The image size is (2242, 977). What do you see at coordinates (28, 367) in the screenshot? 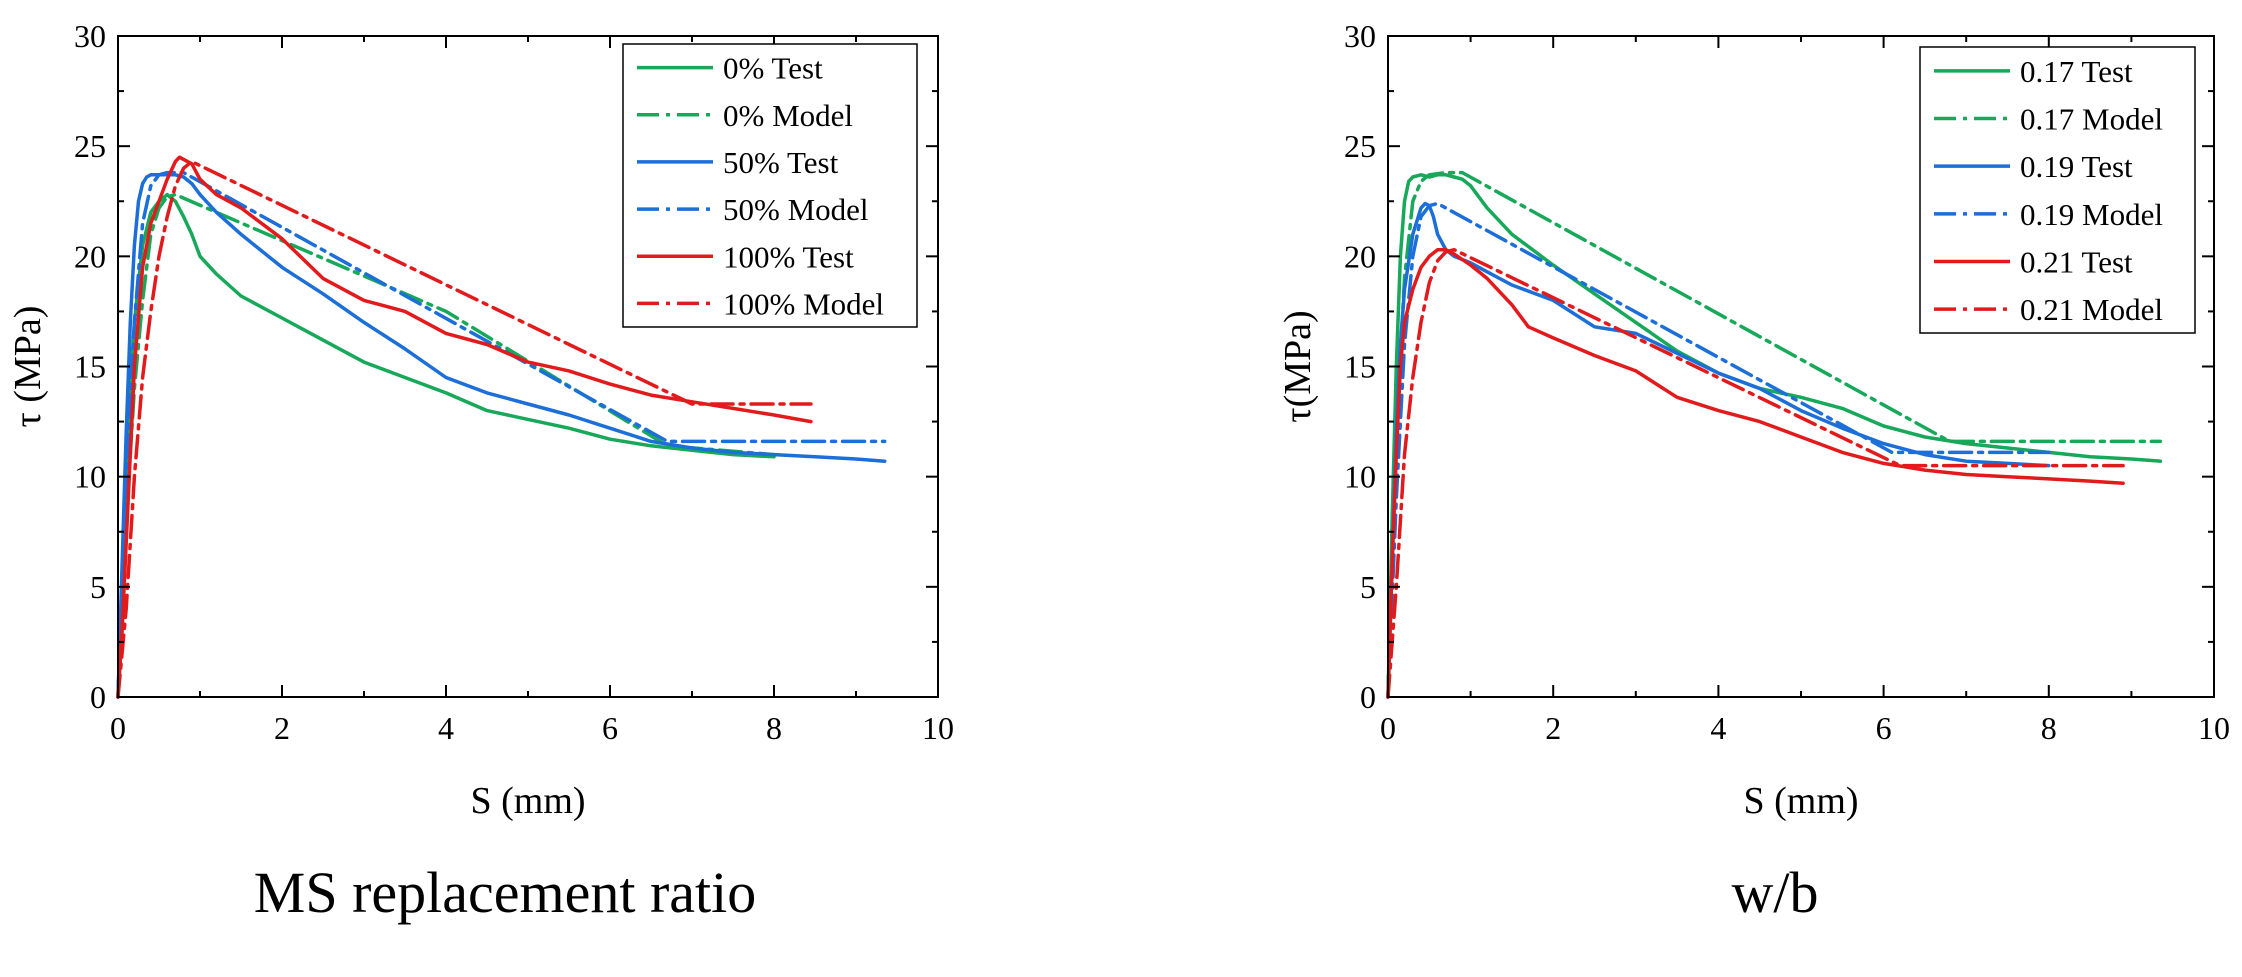
I see `y-axis-title: τ (MPa)` at bounding box center [28, 367].